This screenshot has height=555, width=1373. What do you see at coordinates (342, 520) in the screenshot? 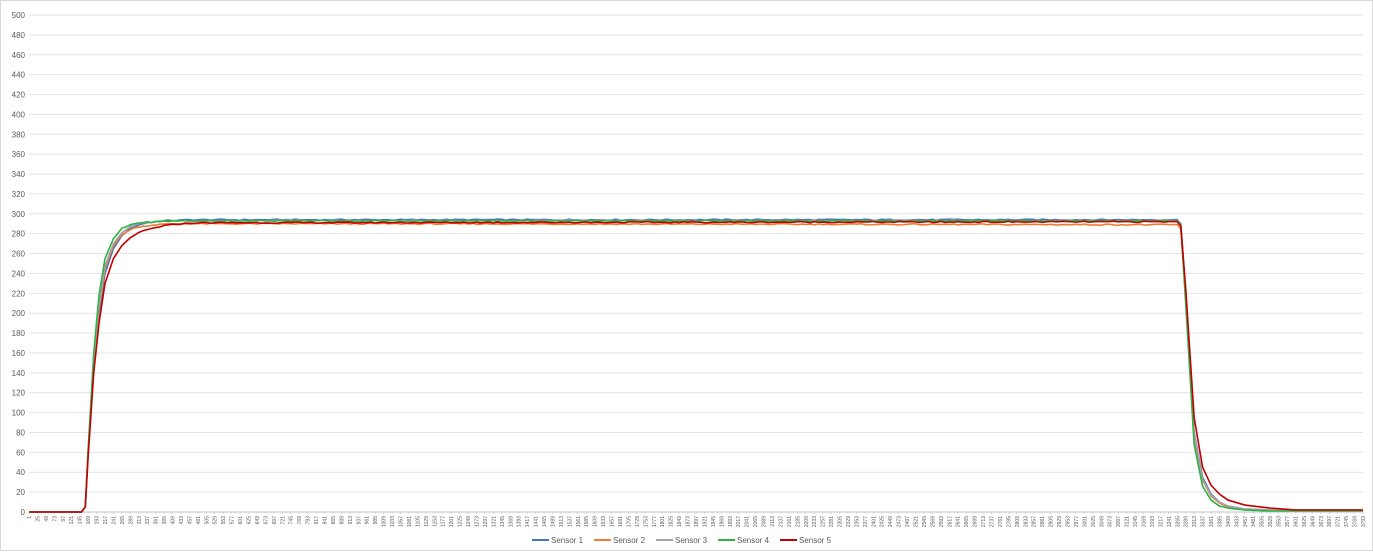
I see `x-tick-label: 889` at bounding box center [342, 520].